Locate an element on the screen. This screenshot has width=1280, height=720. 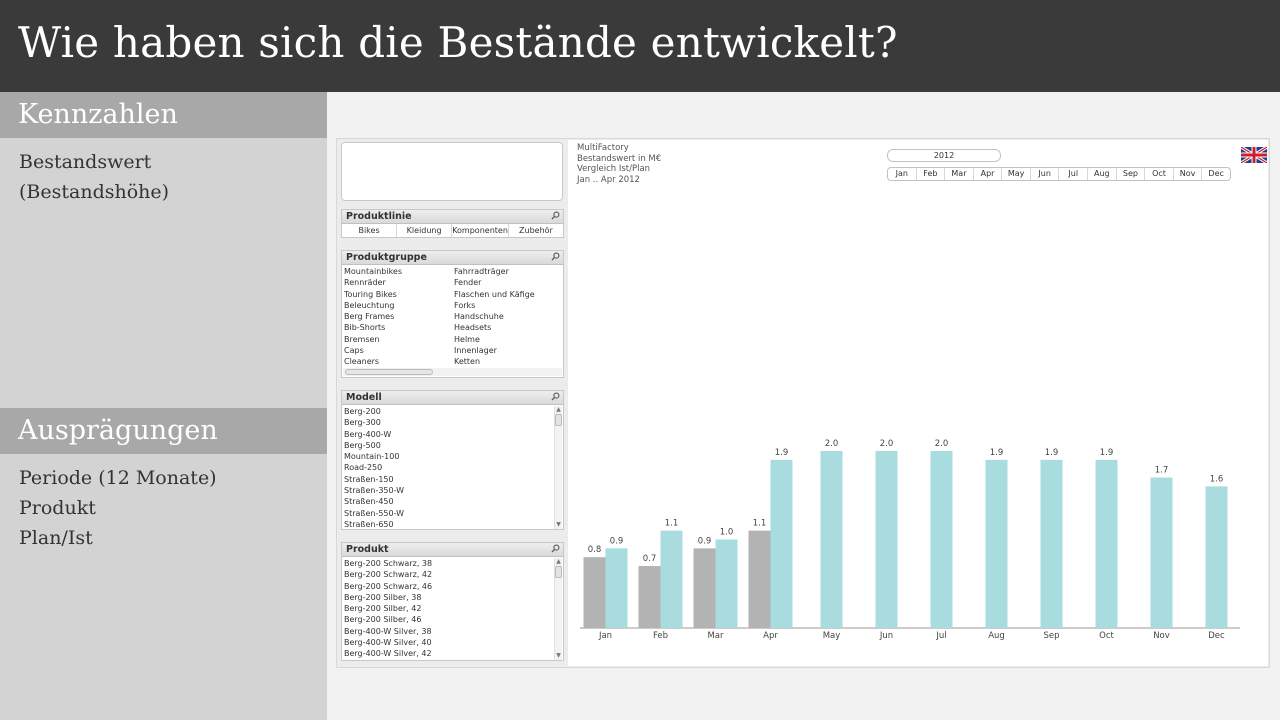
list-item: Berg-300 is located at coordinates (362, 423).